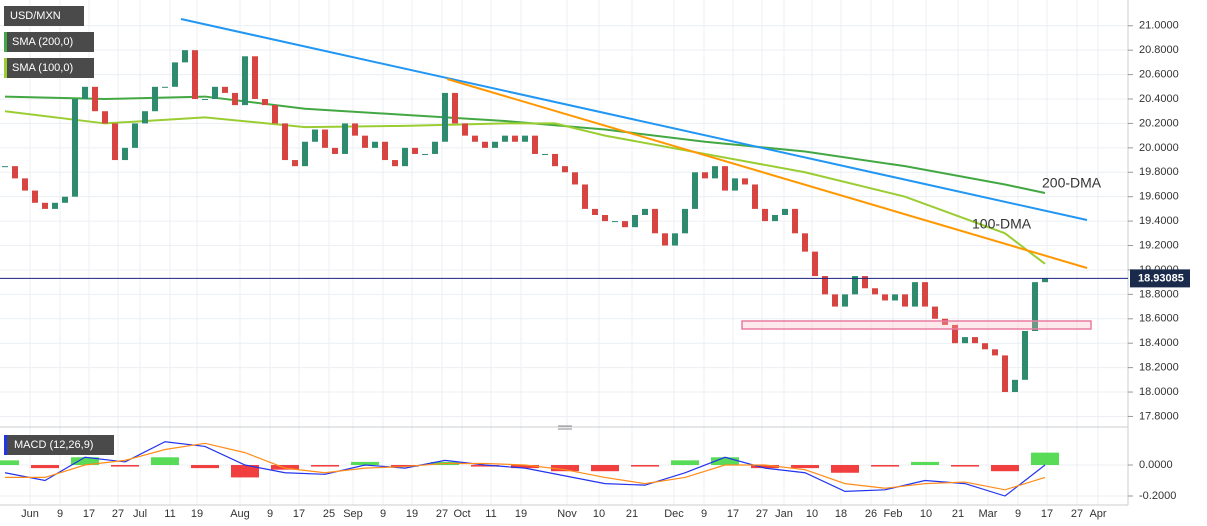 This screenshot has width=1207, height=526. What do you see at coordinates (1159, 172) in the screenshot?
I see `y-tick-label: 19.8000` at bounding box center [1159, 172].